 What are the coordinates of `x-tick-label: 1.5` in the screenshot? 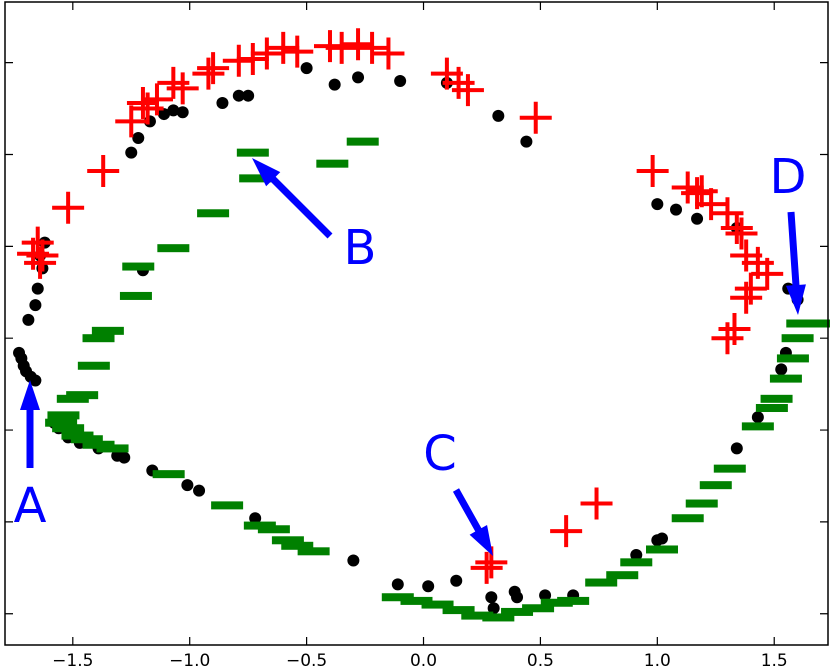 It's located at (774, 660).